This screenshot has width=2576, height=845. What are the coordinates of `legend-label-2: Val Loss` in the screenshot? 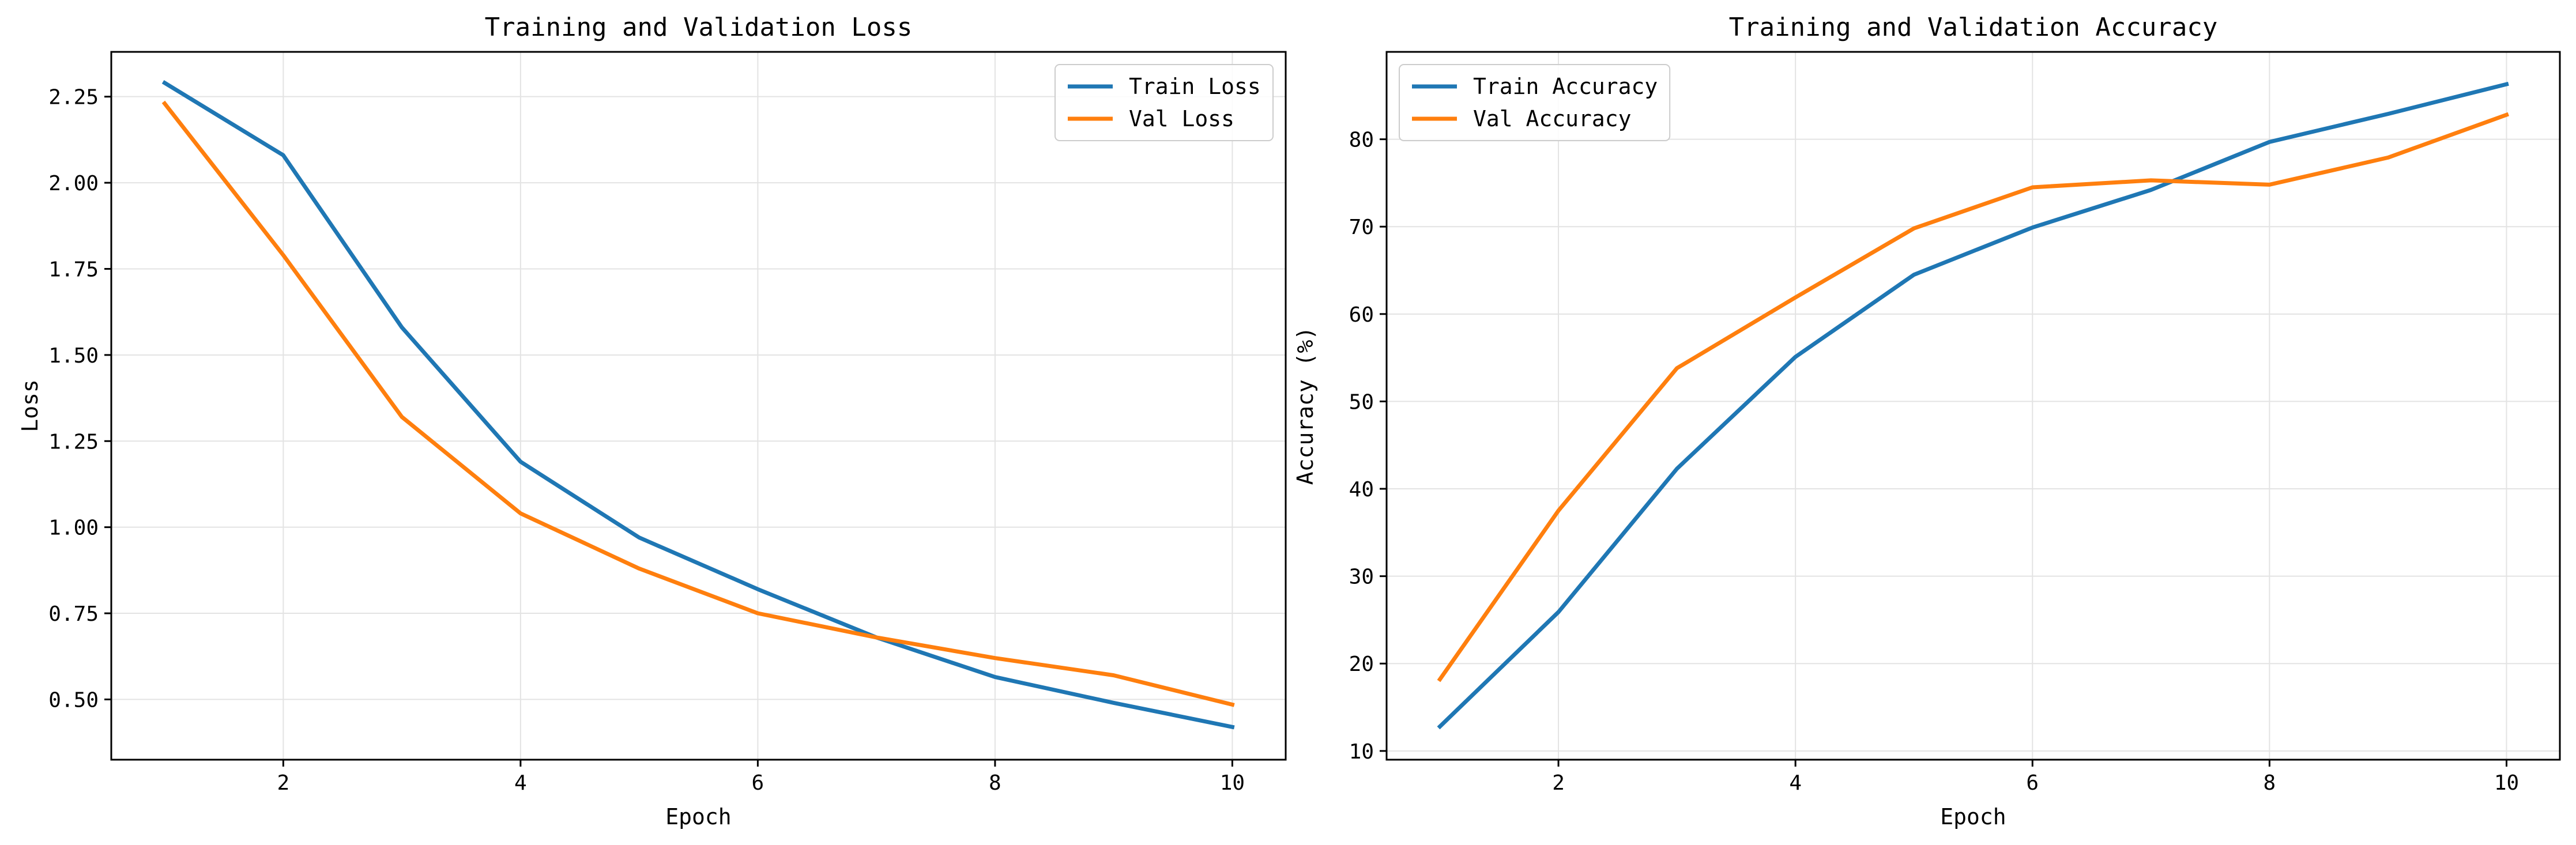 It's located at (1181, 119).